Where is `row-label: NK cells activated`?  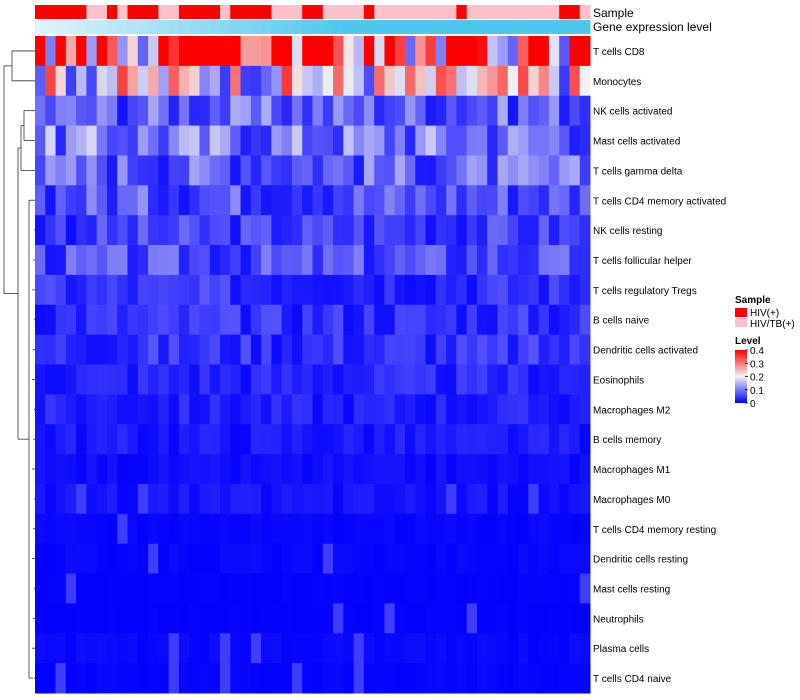
row-label: NK cells activated is located at coordinates (632, 112).